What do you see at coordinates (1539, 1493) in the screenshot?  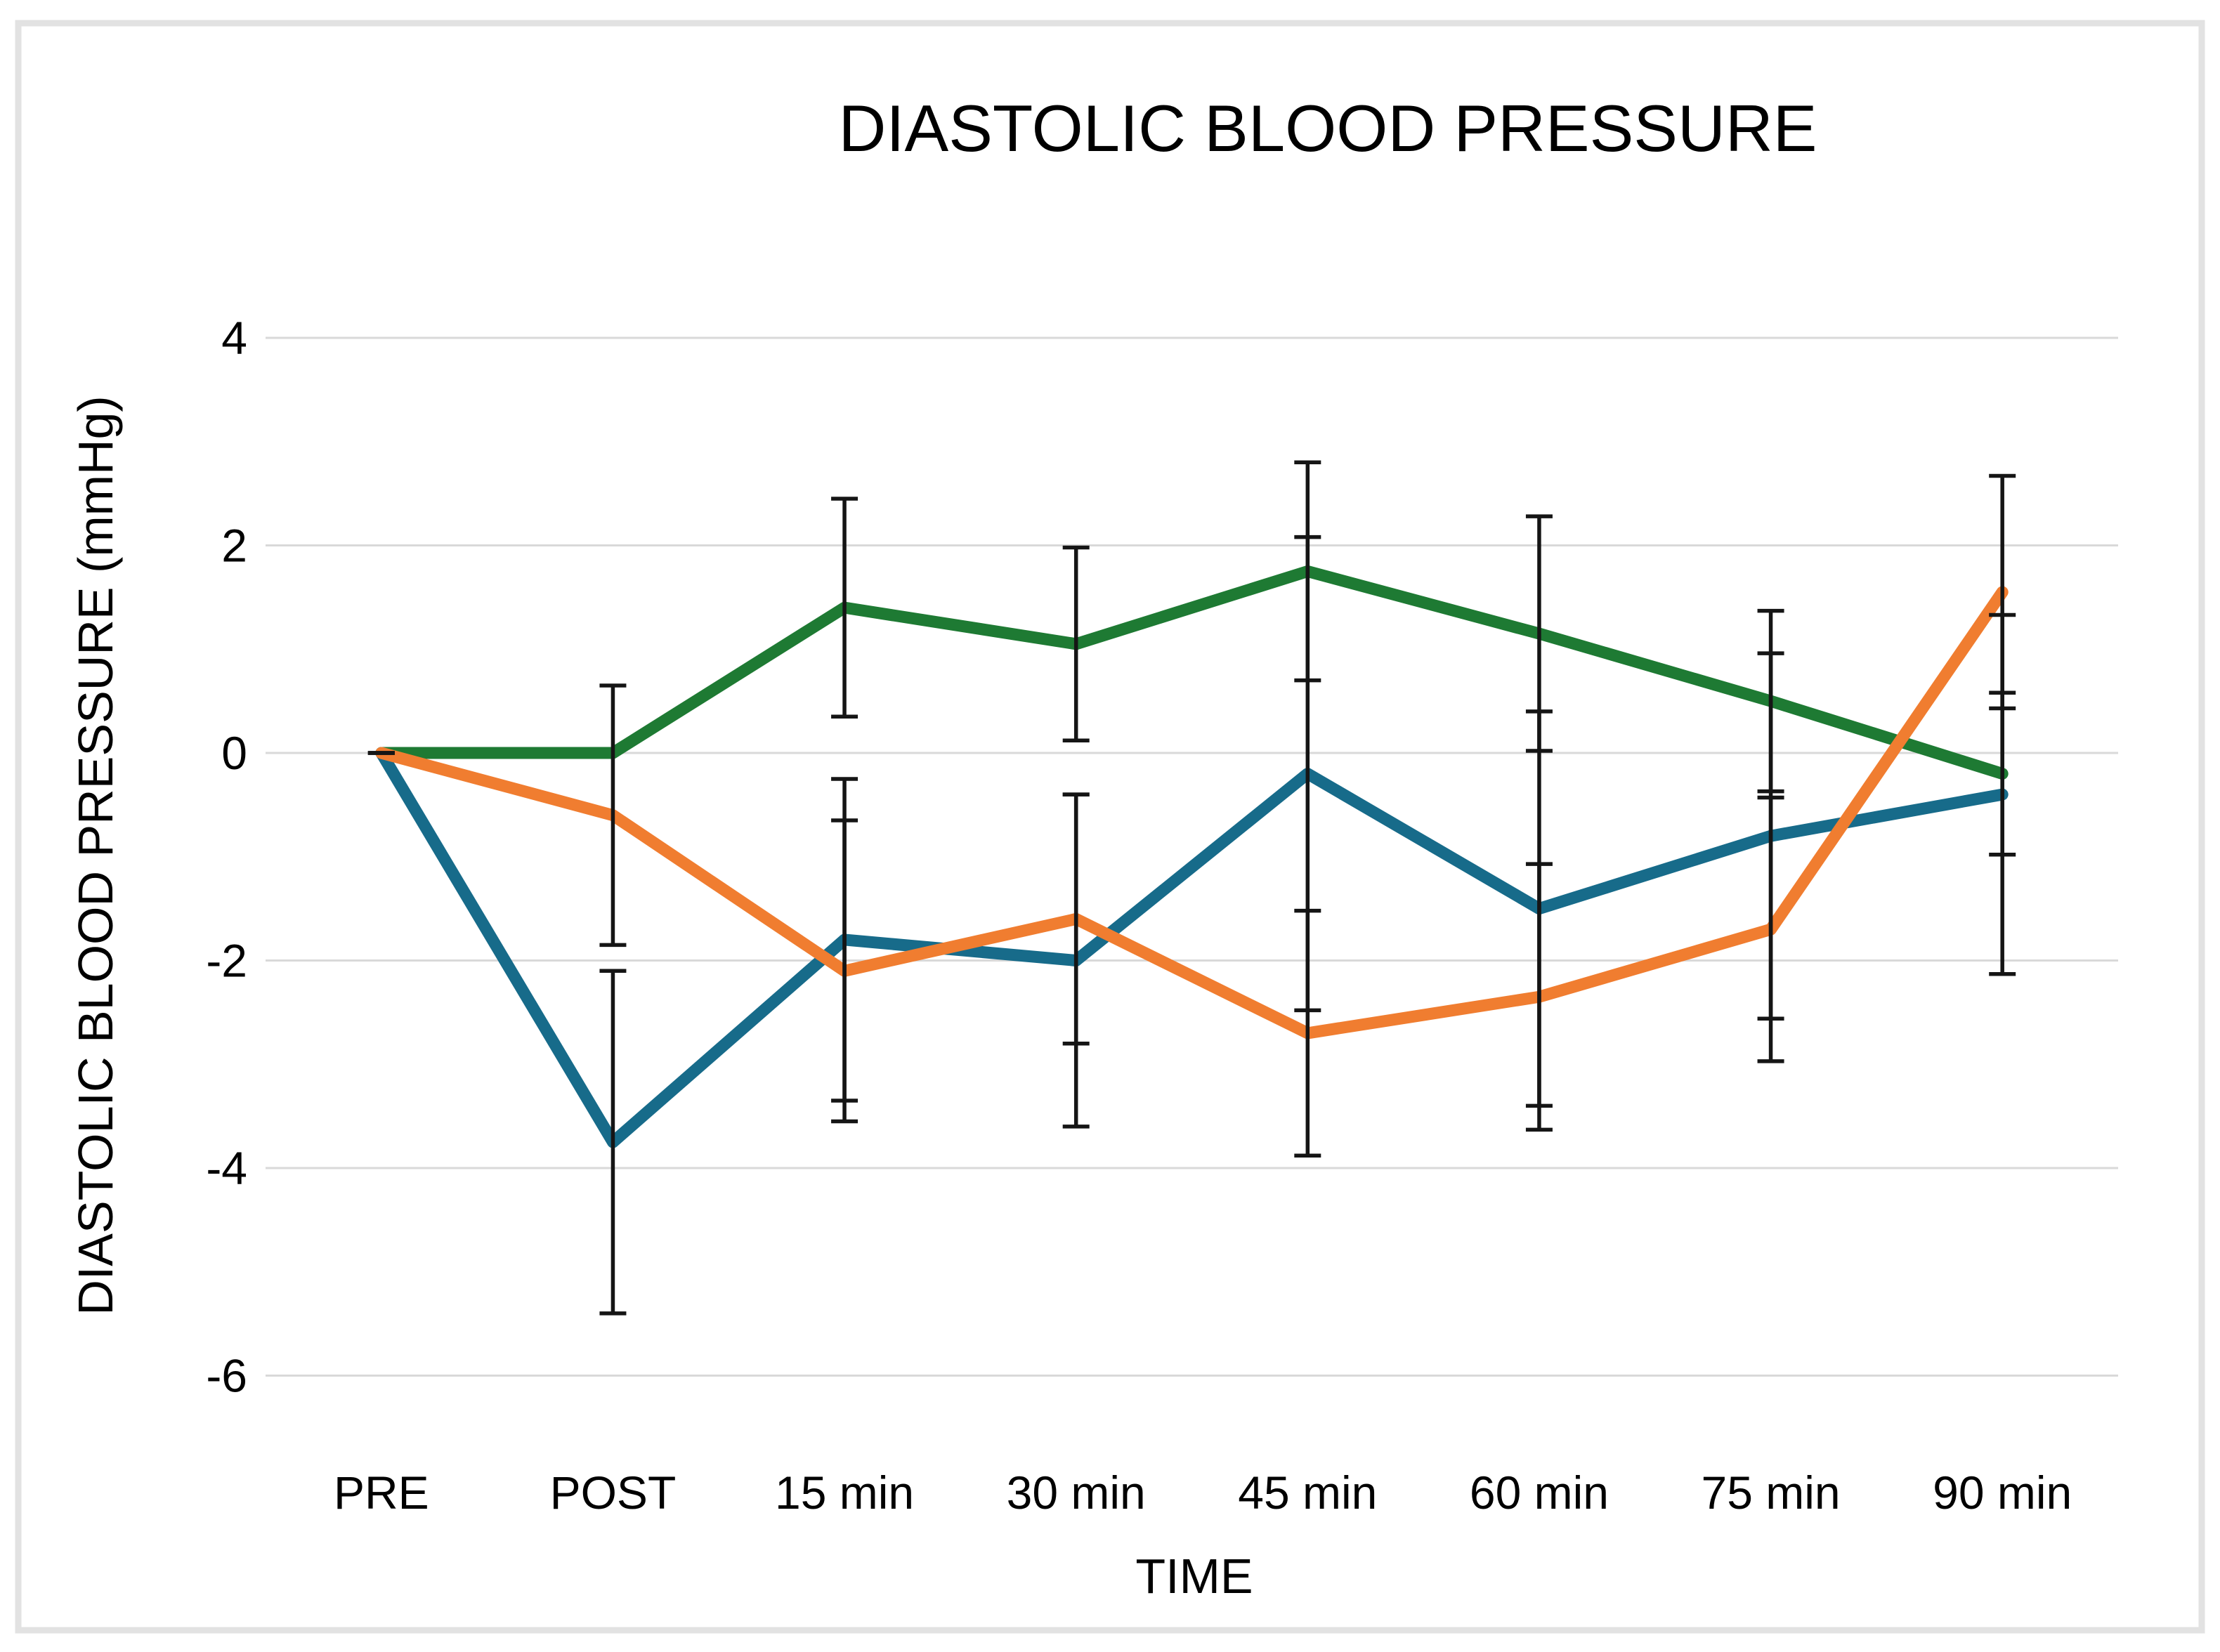 I see `category-label: 60 min` at bounding box center [1539, 1493].